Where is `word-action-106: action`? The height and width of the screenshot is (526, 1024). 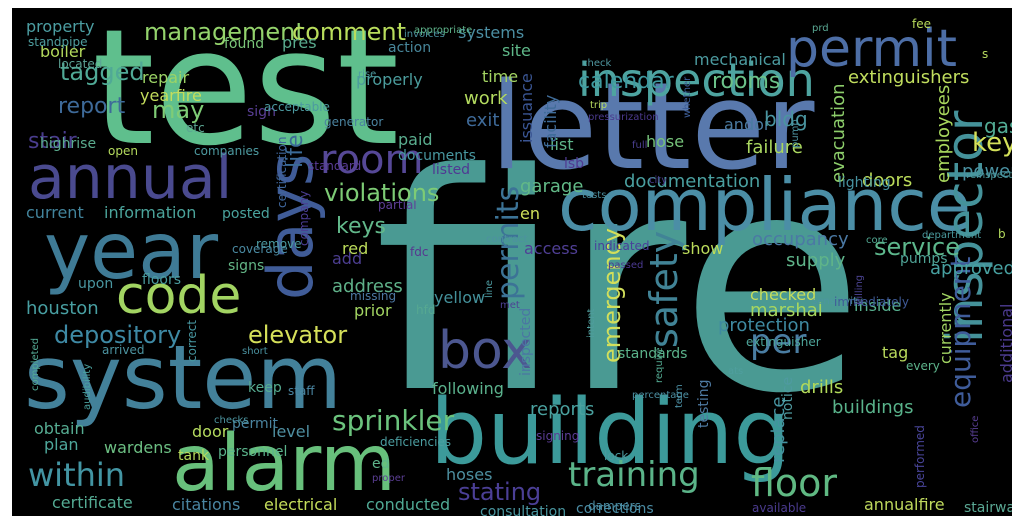 word-action-106: action is located at coordinates (409, 48).